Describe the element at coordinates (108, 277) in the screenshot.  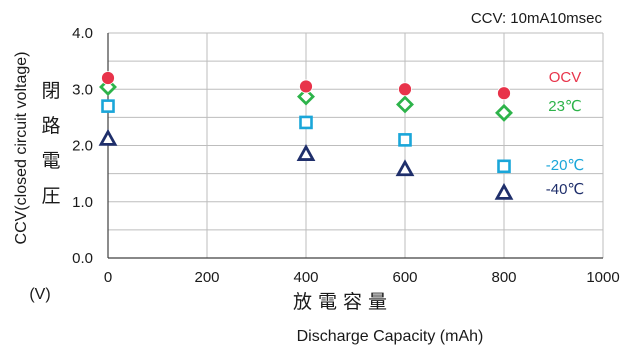
I see `x-tick-label: 0` at that location.